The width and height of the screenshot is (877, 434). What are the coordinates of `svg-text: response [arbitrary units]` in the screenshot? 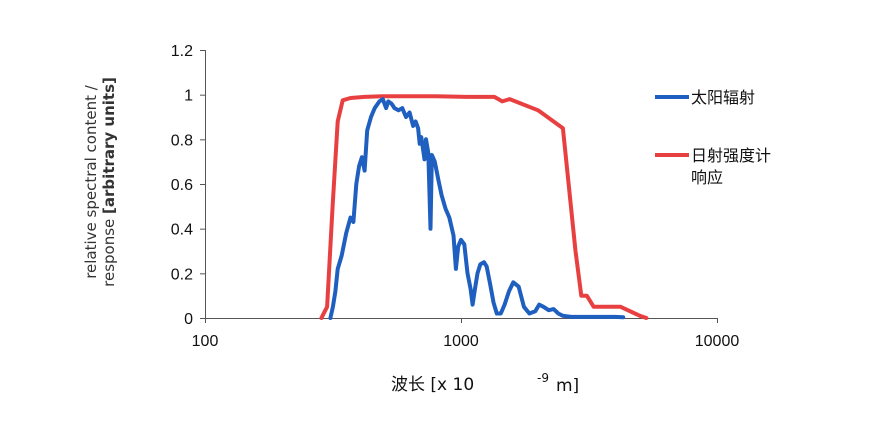 It's located at (109, 182).